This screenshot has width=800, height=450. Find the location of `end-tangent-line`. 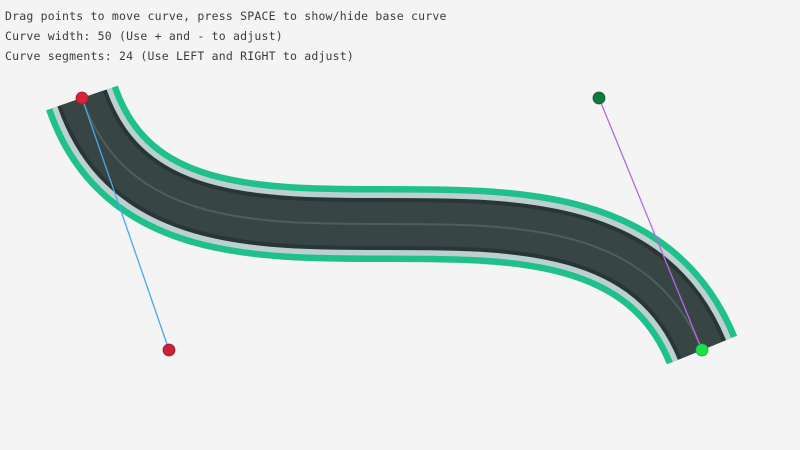

end-tangent-line is located at coordinates (650, 224).